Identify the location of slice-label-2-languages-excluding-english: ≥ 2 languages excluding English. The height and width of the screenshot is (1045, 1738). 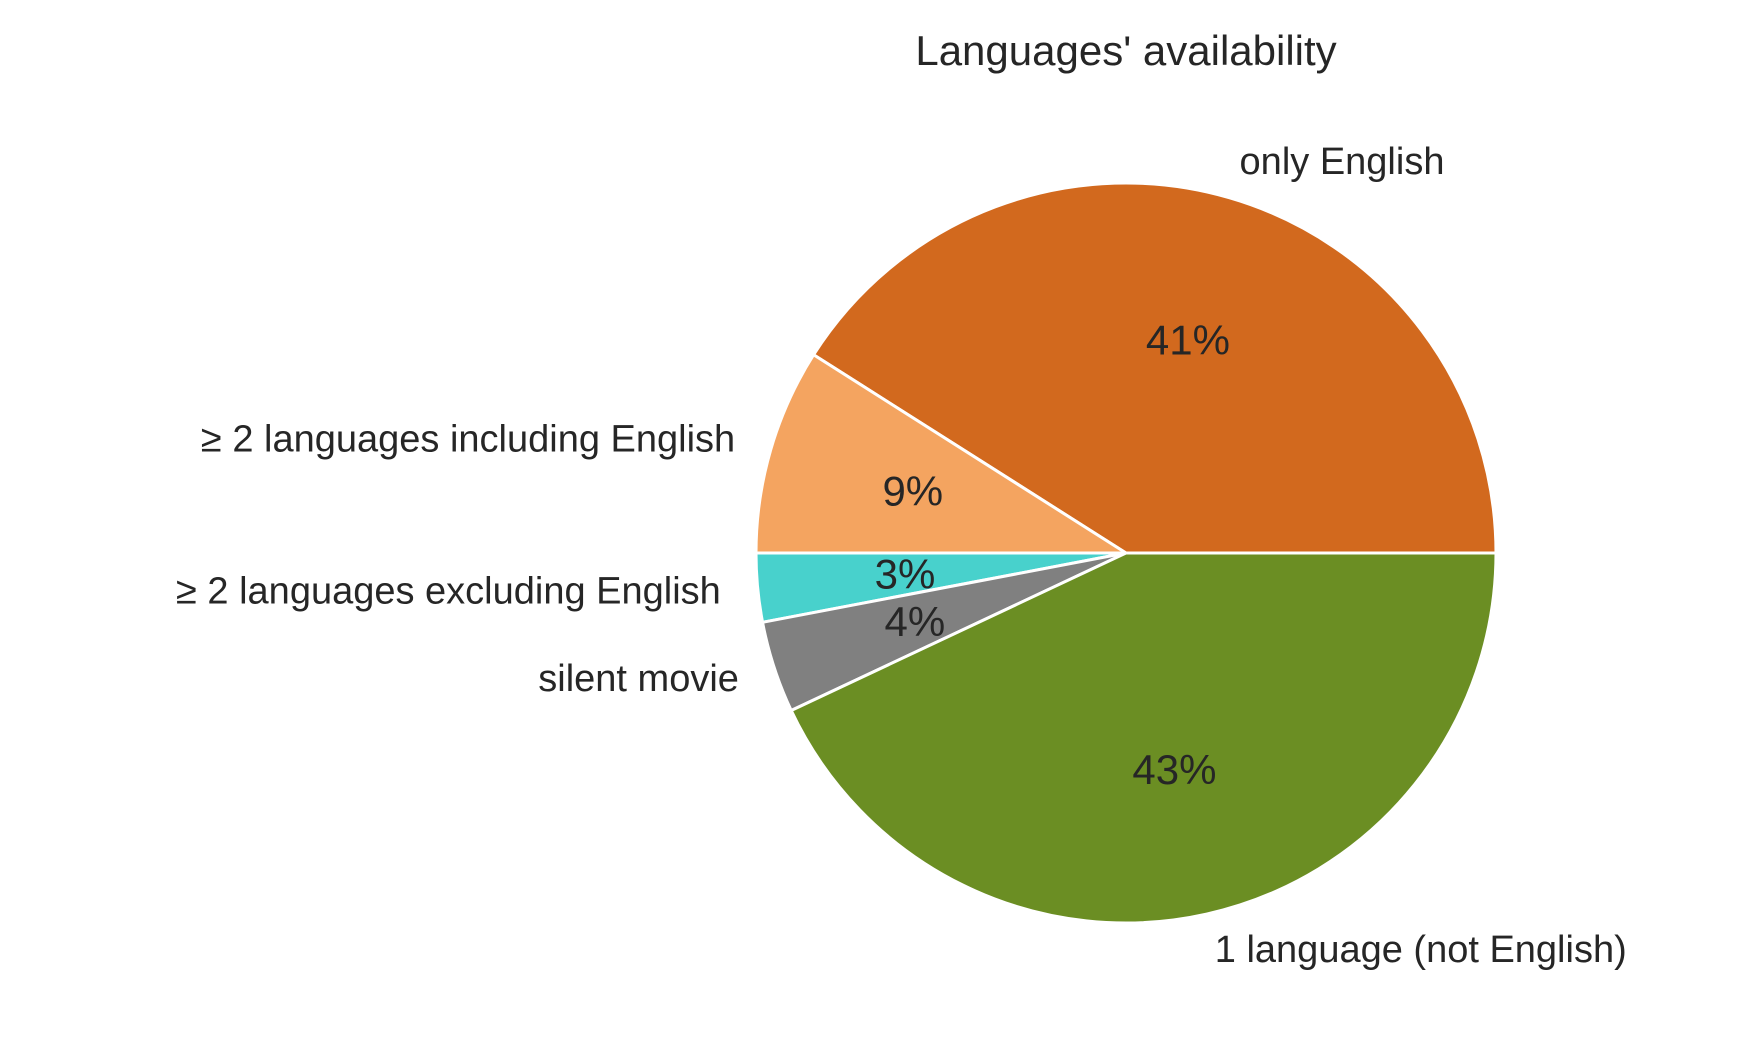
(448, 591).